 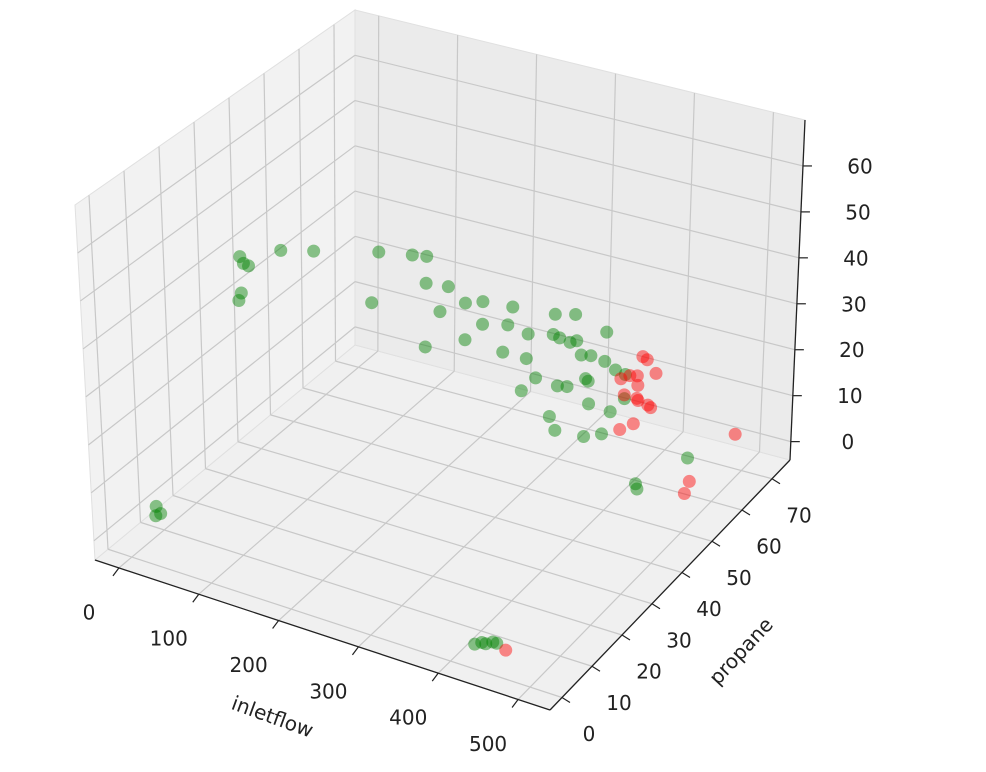 I want to click on z-tick-label: 10, so click(x=849, y=396).